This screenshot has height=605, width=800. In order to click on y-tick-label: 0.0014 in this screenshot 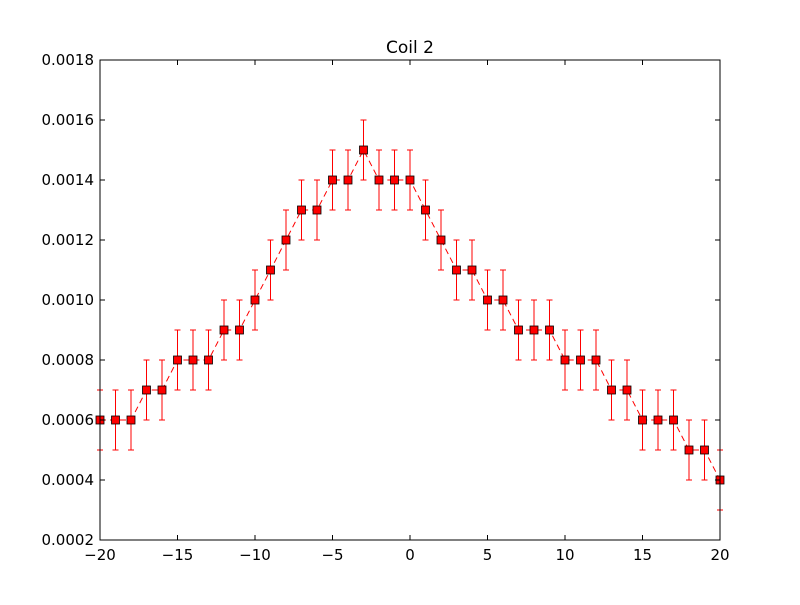, I will do `click(68, 180)`.